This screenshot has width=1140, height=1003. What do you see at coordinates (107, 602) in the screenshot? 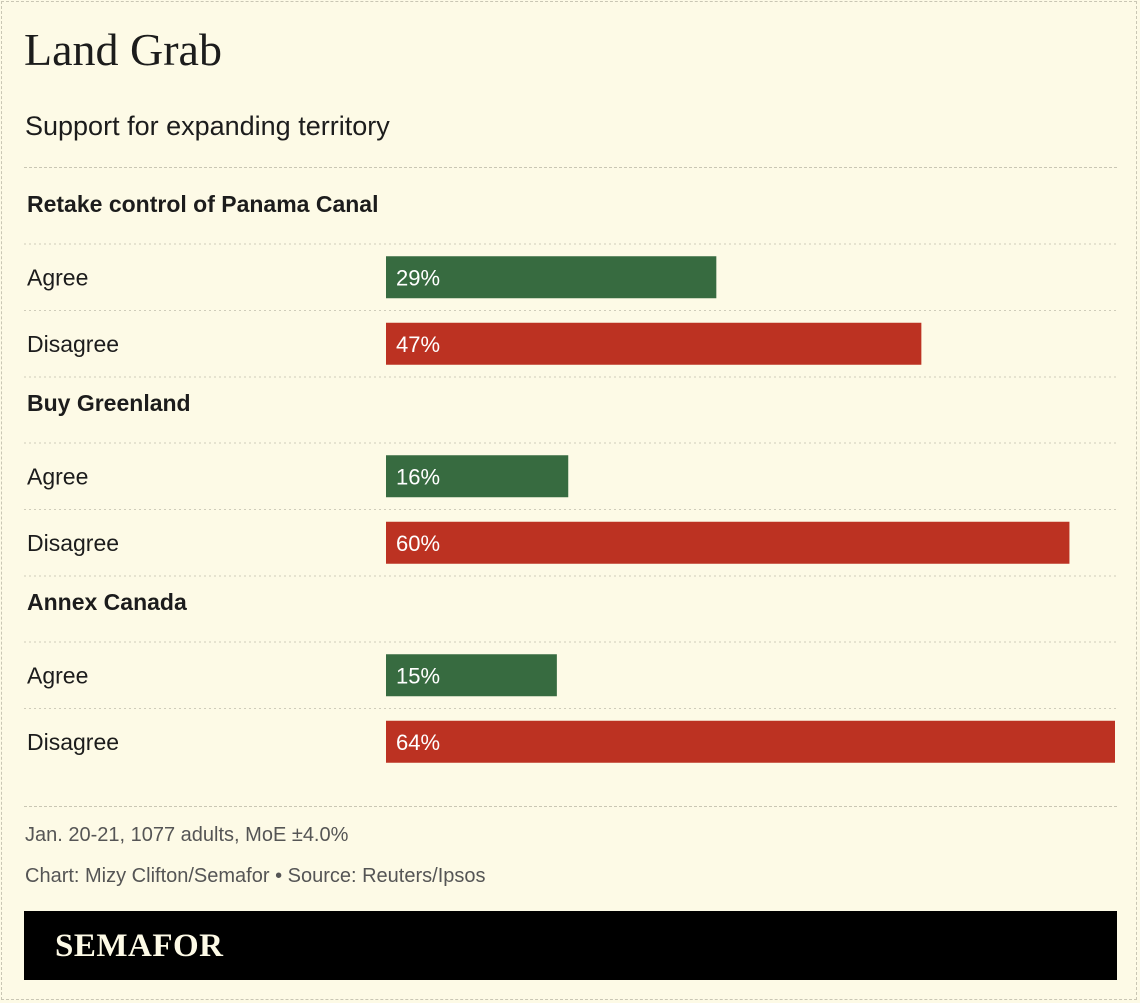
I see `group-title: Annex Canada` at bounding box center [107, 602].